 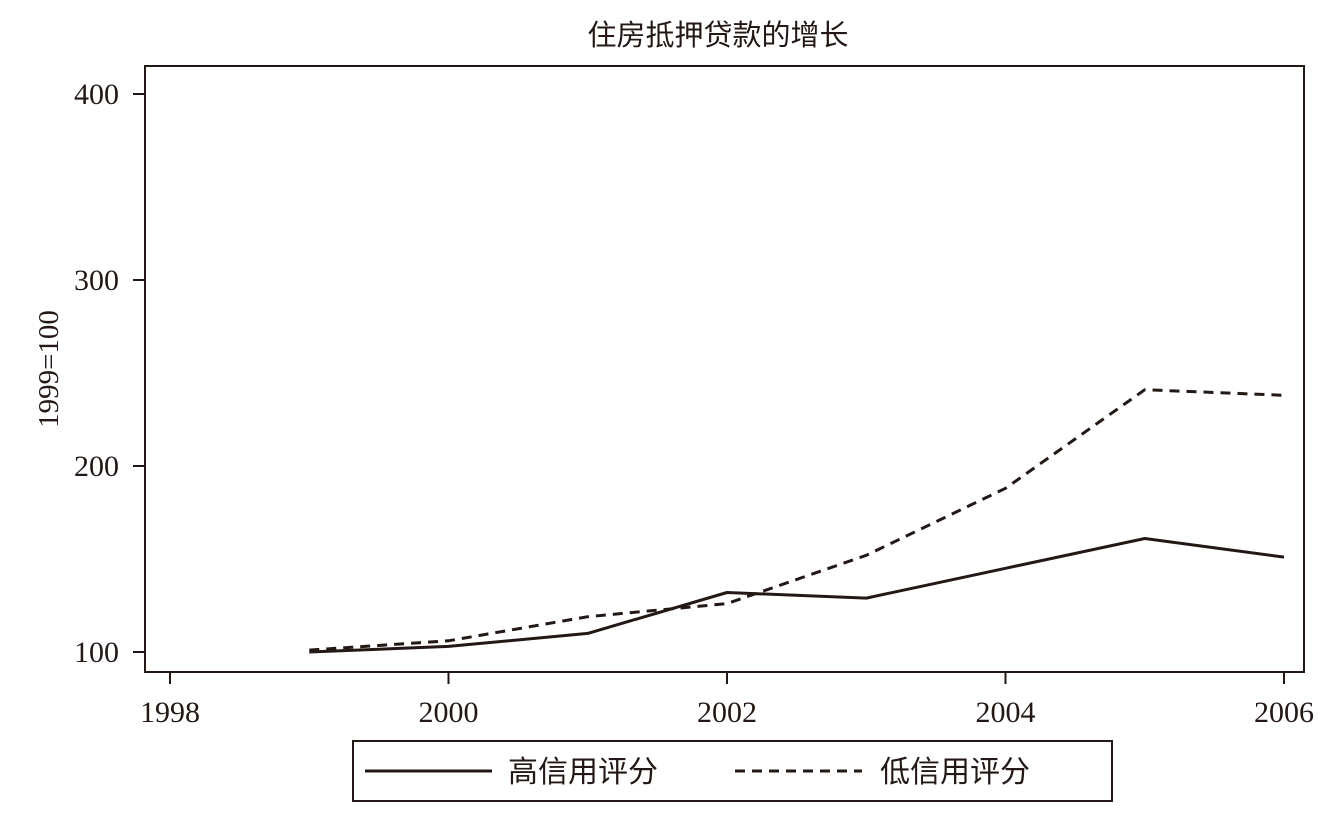 What do you see at coordinates (49, 369) in the screenshot?
I see `y-axis-label: 1999=100` at bounding box center [49, 369].